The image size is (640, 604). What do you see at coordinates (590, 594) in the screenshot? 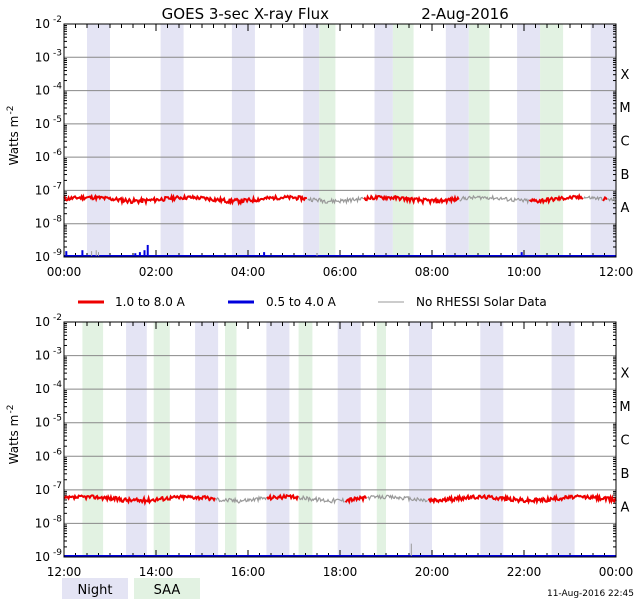
I see `generated-timestamp: 11-Aug-2016 22:45` at bounding box center [590, 594].